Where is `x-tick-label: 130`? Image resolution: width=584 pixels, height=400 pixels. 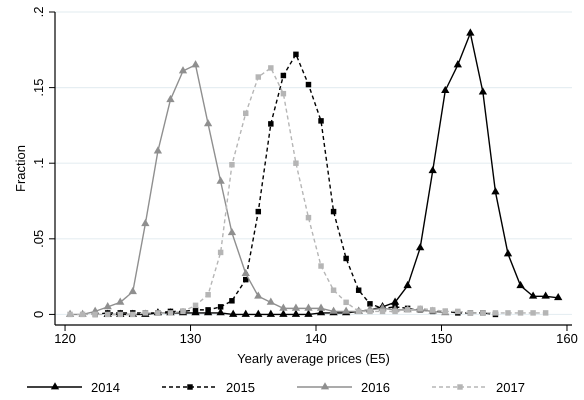 x-tick-label: 130 is located at coordinates (191, 338).